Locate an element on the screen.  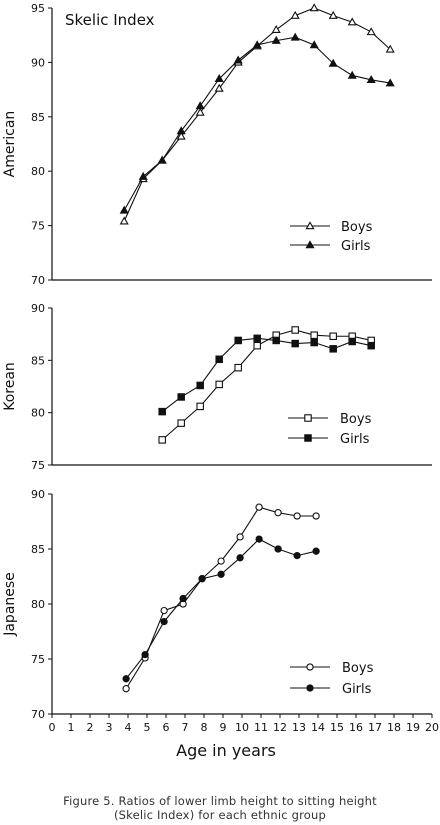
panel-0-y-tick-label: 85 is located at coordinates (38, 117).